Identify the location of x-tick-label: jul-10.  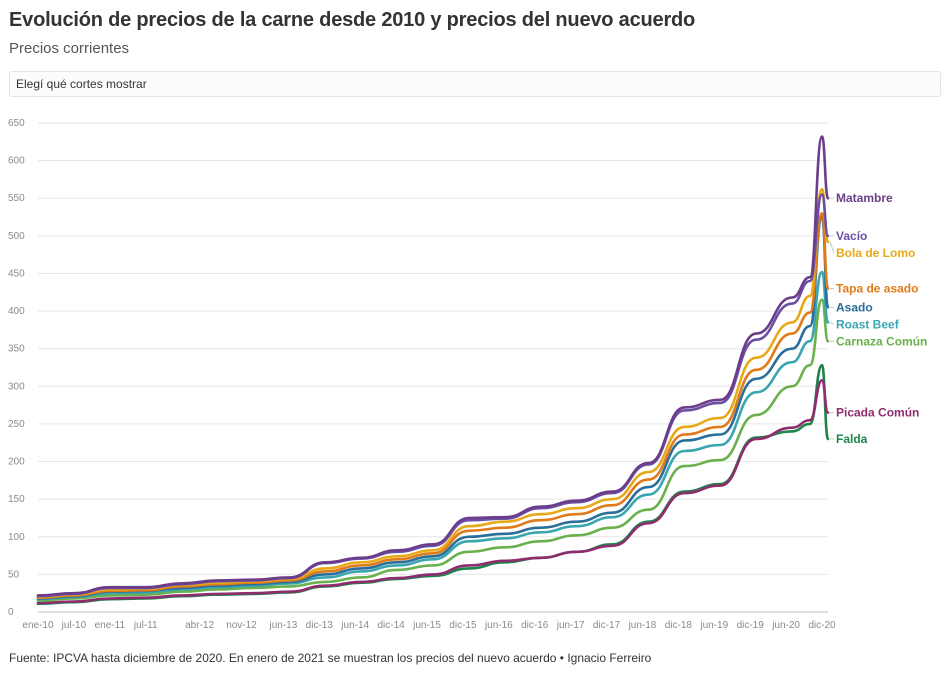
(74, 625).